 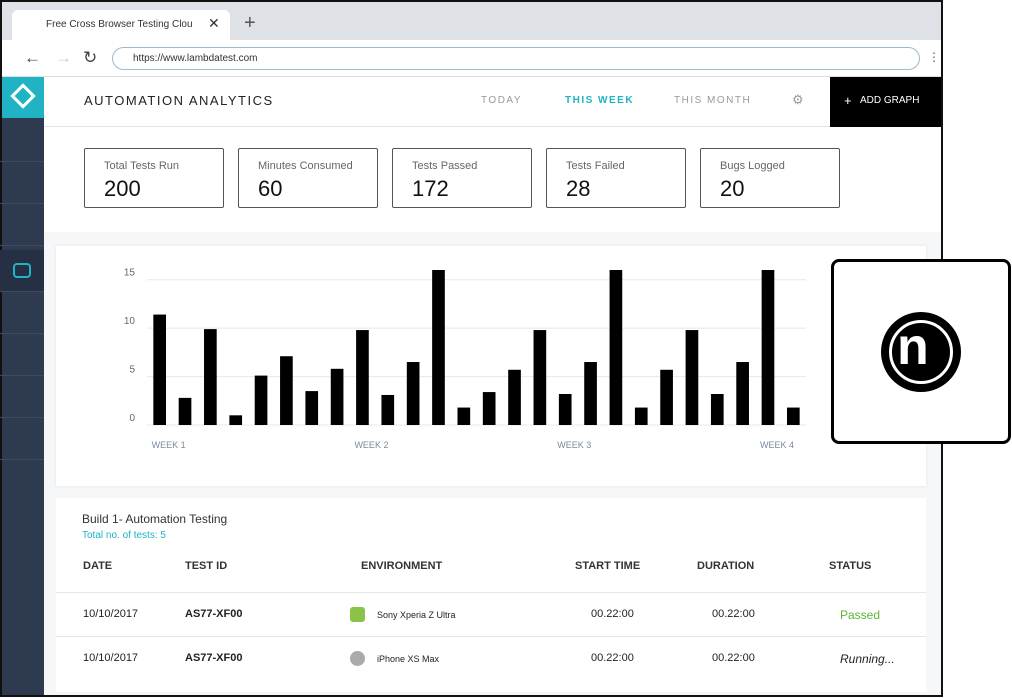 I want to click on stats-panel, so click(x=492, y=179).